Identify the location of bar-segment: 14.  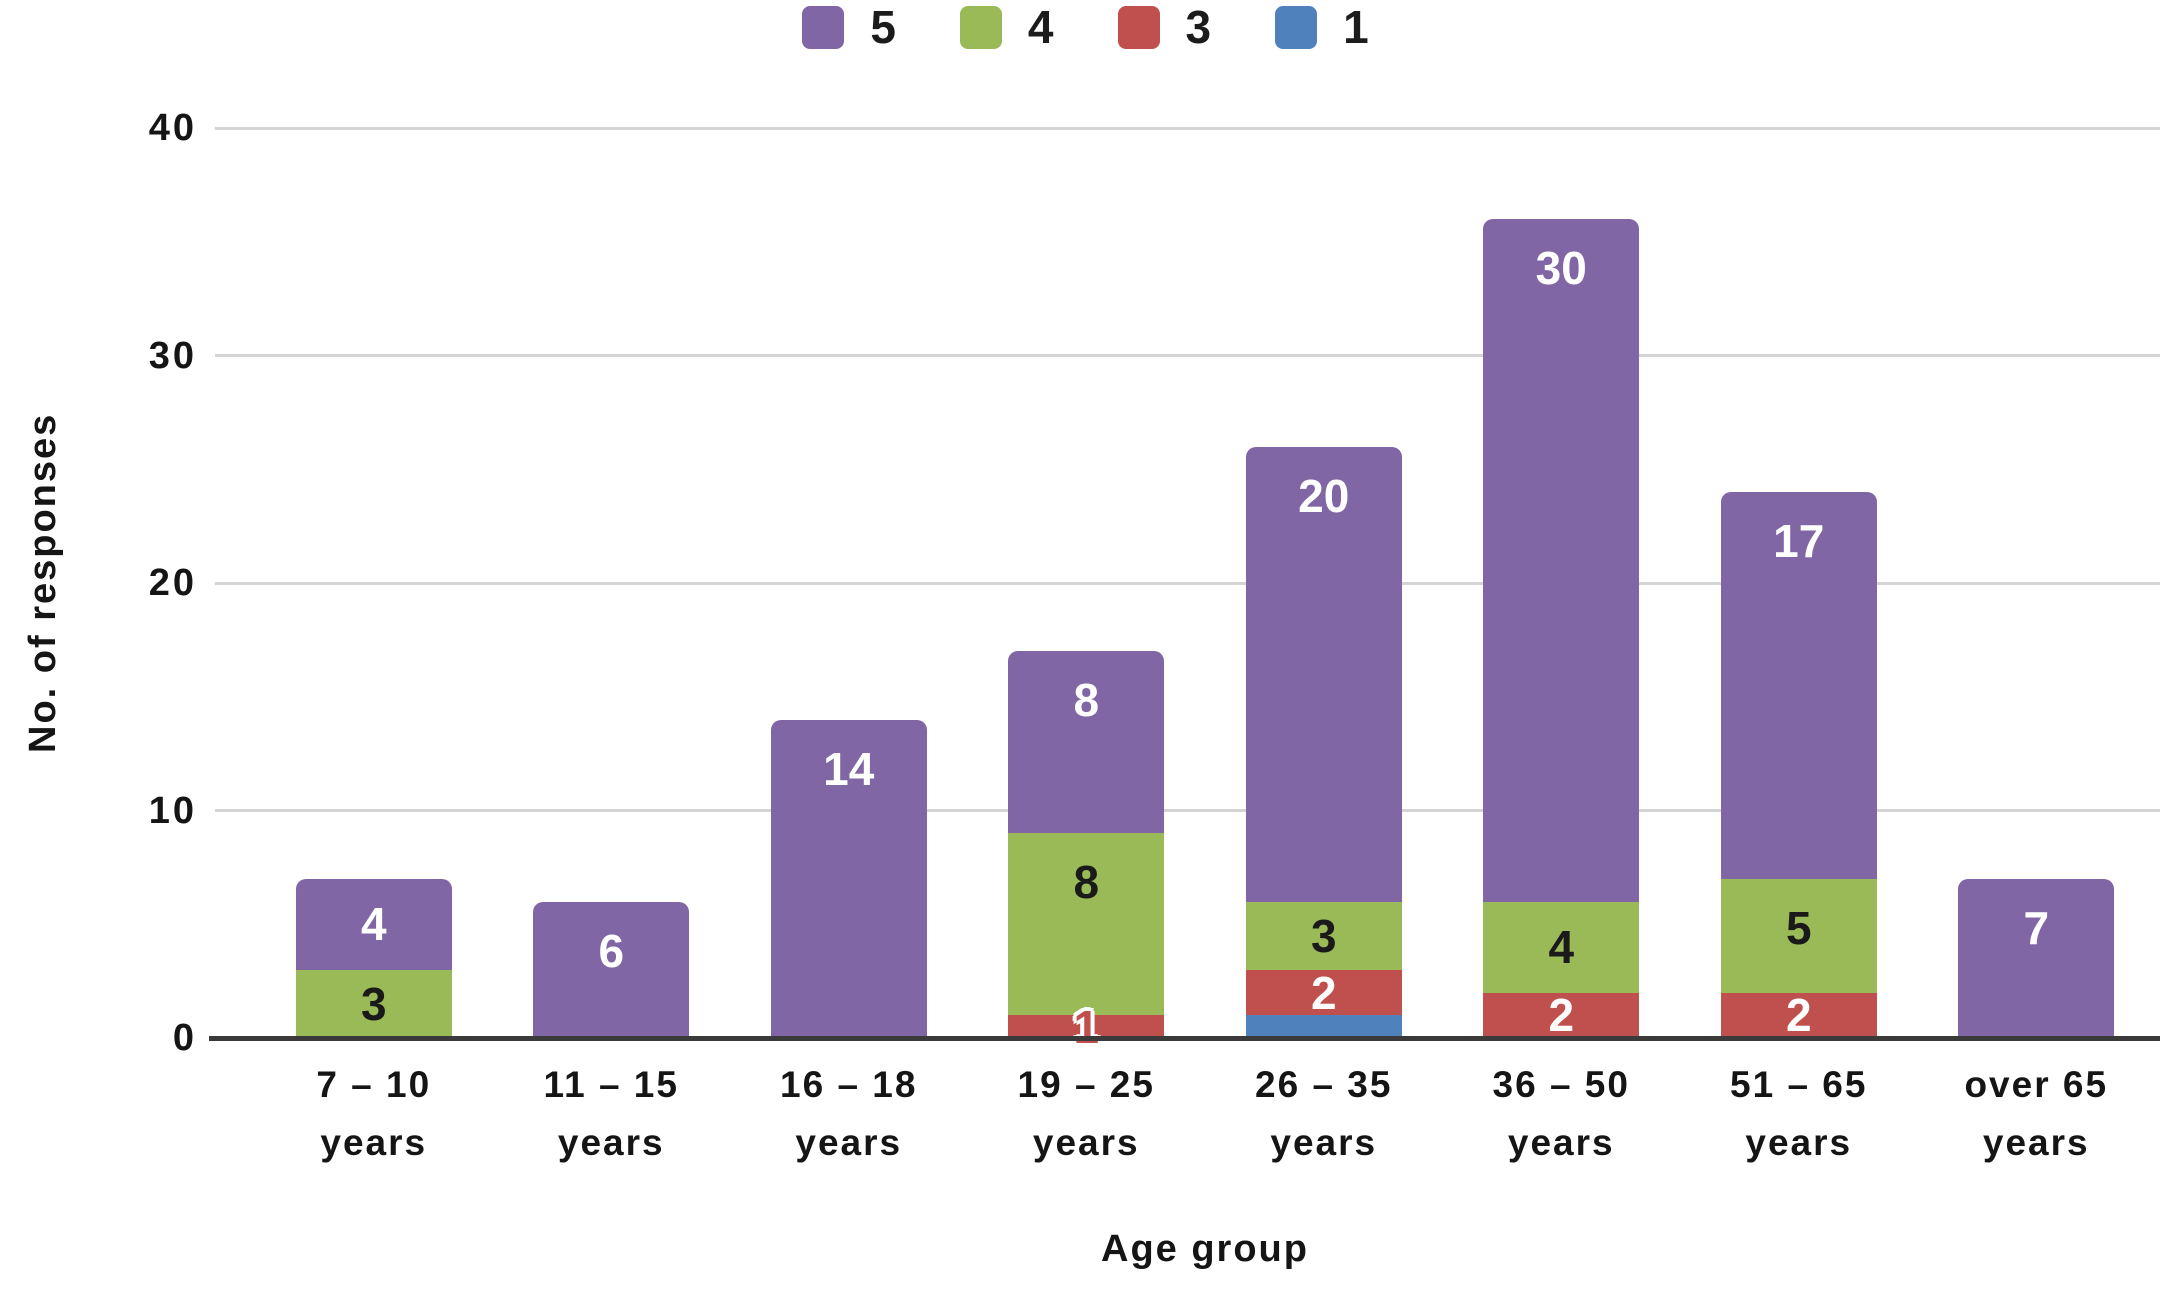
(848, 878).